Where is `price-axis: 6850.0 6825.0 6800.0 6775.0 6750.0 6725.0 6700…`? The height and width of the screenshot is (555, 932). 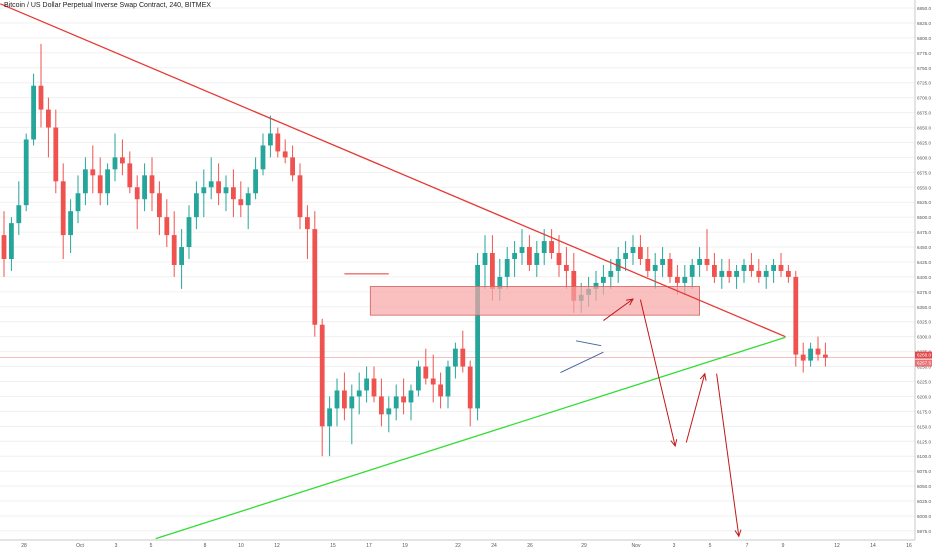 price-axis: 6850.0 6825.0 6800.0 6775.0 6750.0 6725.0 6700… is located at coordinates (923, 275).